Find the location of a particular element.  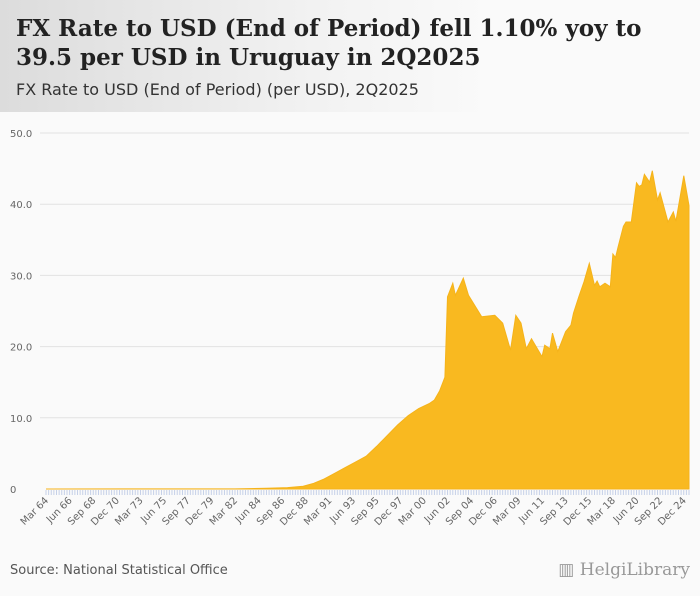

y-tick-label: 10.0 is located at coordinates (21, 419).